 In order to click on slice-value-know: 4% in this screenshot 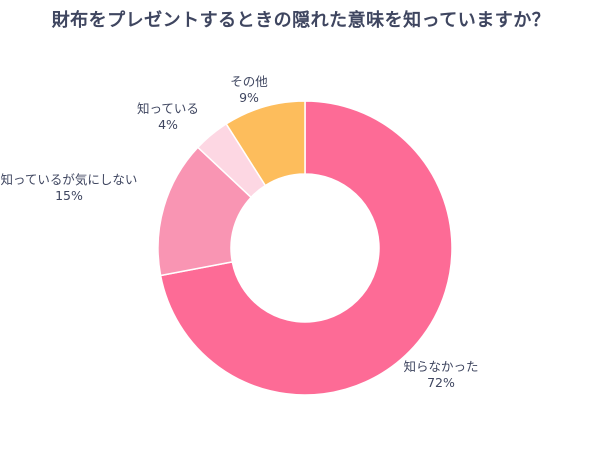, I will do `click(168, 124)`.